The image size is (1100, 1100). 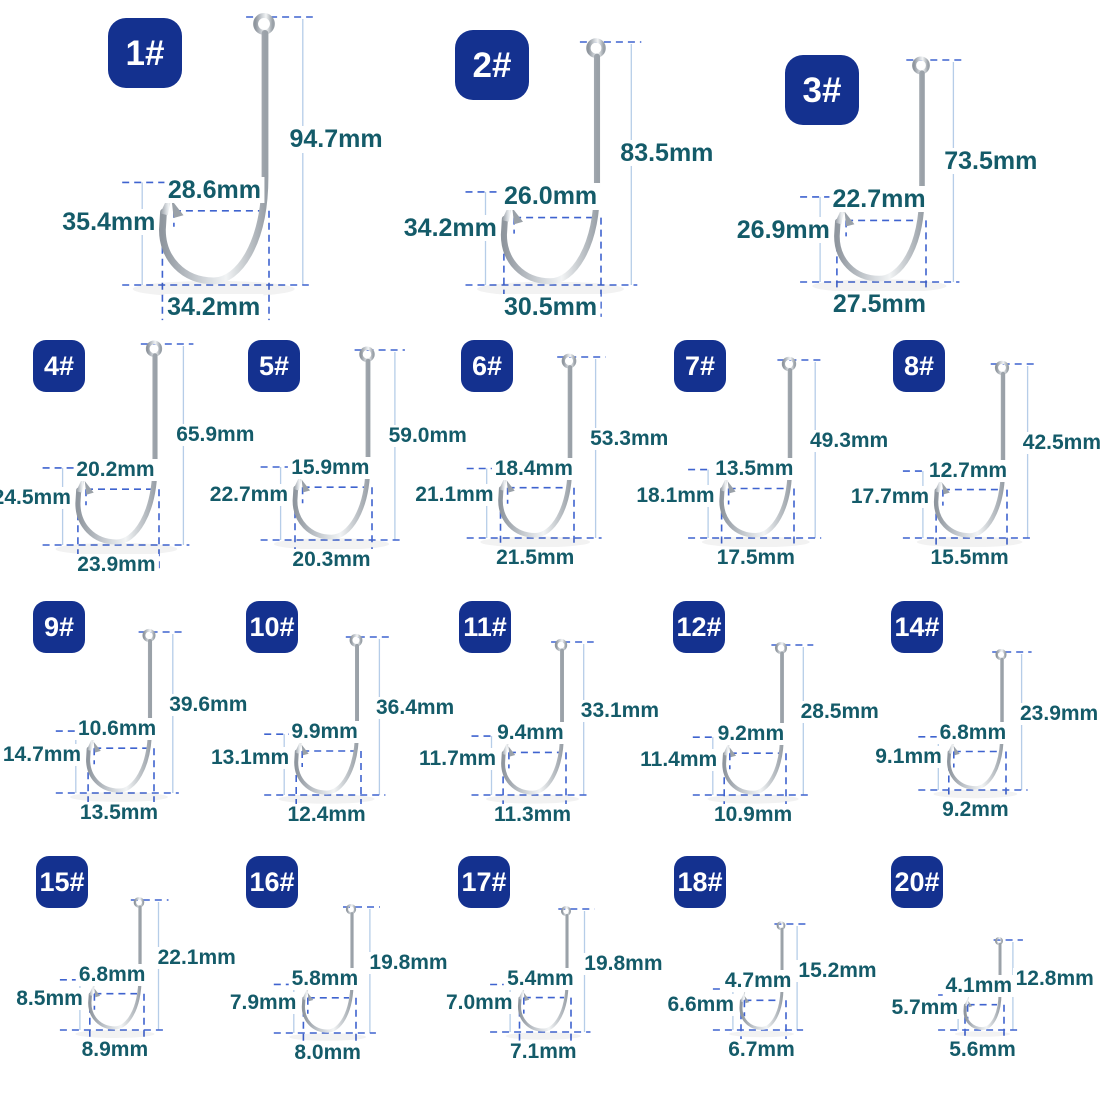 What do you see at coordinates (487, 366) in the screenshot?
I see `hook-size-badge: 6#` at bounding box center [487, 366].